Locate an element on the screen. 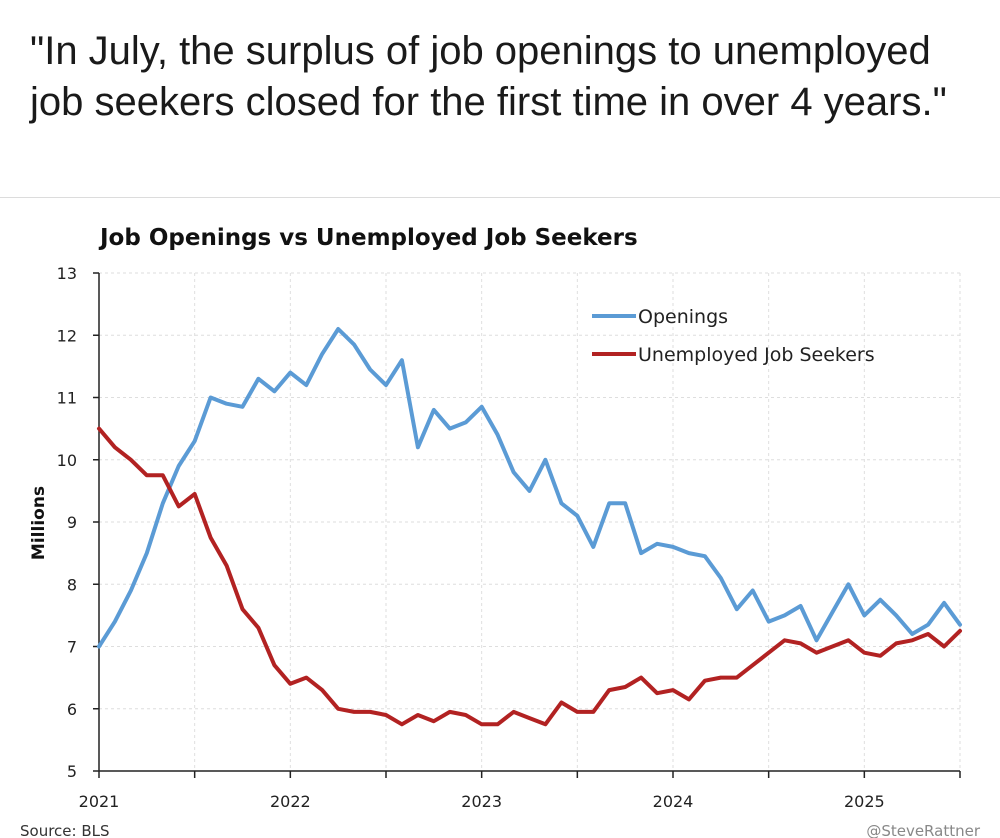 Image resolution: width=1000 pixels, height=838 pixels. y-tick-label: 5 is located at coordinates (72, 771).